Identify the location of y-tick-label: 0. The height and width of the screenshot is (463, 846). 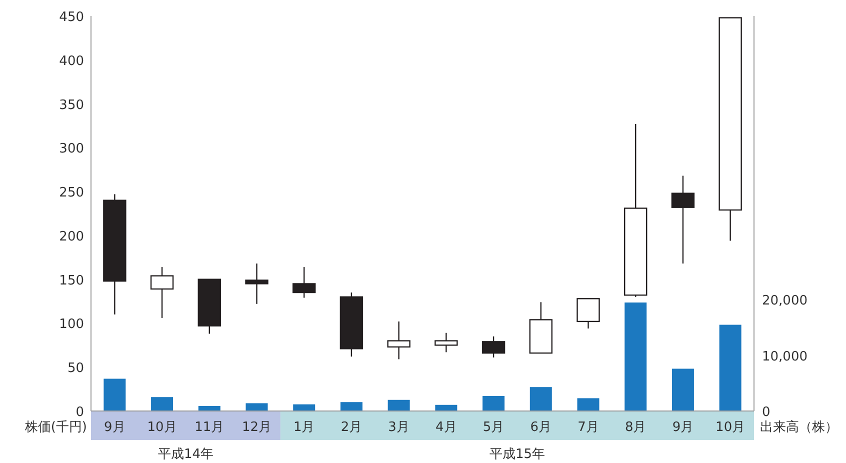
(80, 412).